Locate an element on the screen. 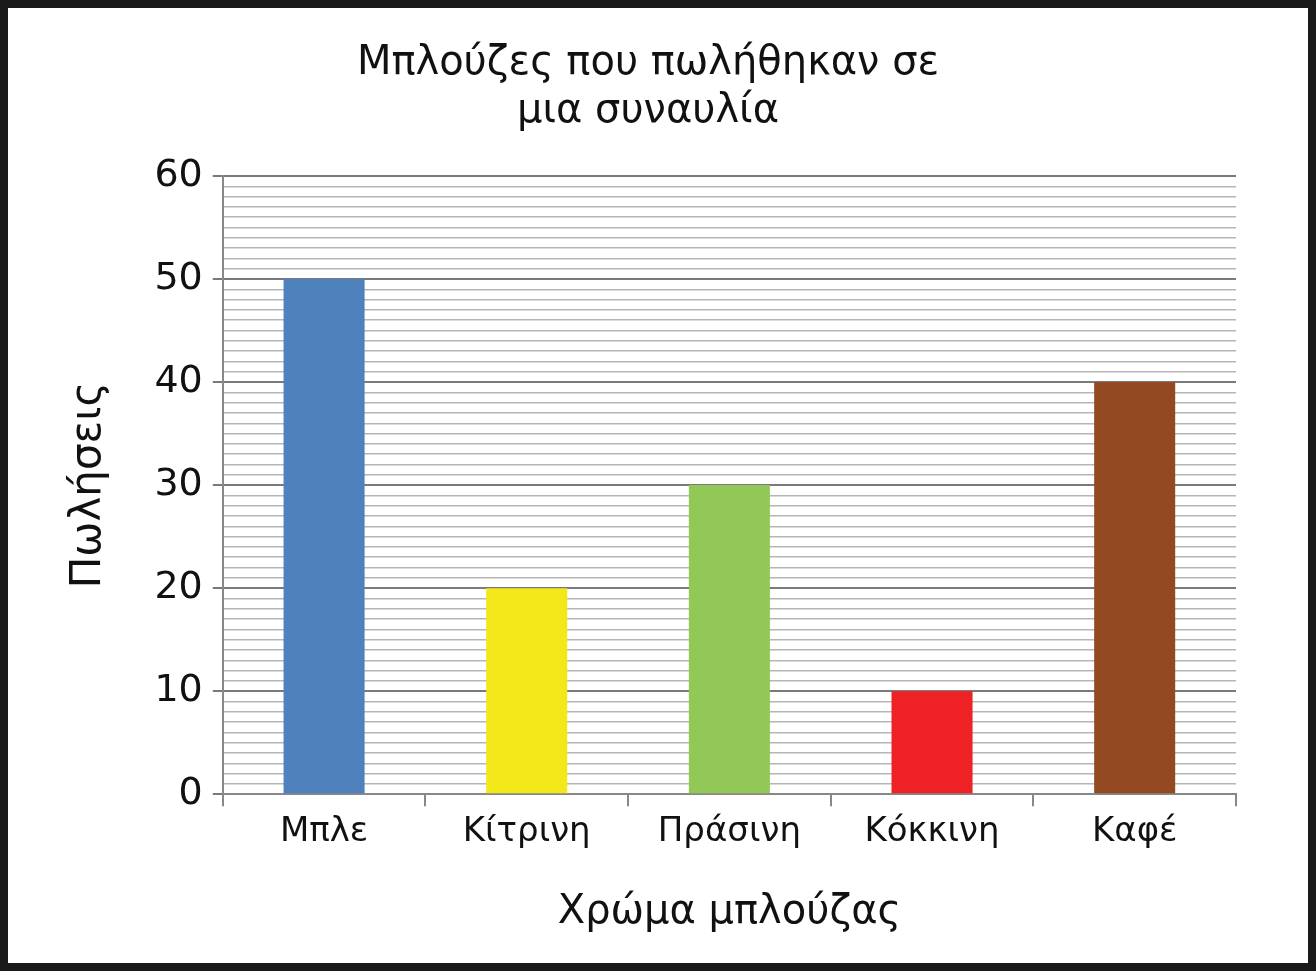 The height and width of the screenshot is (971, 1316). y-tick-label: 50 is located at coordinates (178, 275).